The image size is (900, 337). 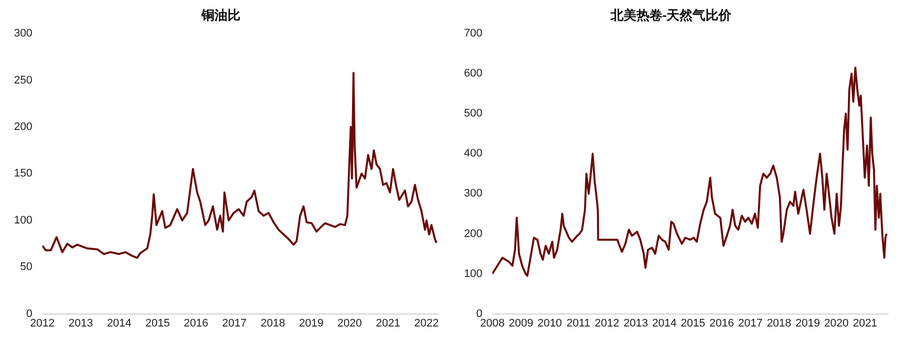 What do you see at coordinates (521, 323) in the screenshot?
I see `x-tick-label: 2009` at bounding box center [521, 323].